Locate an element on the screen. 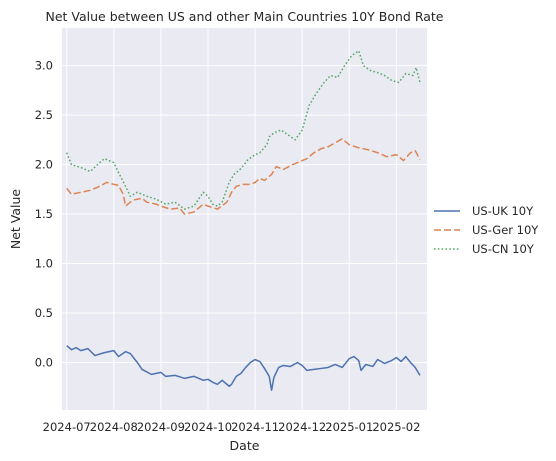 The width and height of the screenshot is (556, 461). y-axis-label: Net Value is located at coordinates (15, 219).